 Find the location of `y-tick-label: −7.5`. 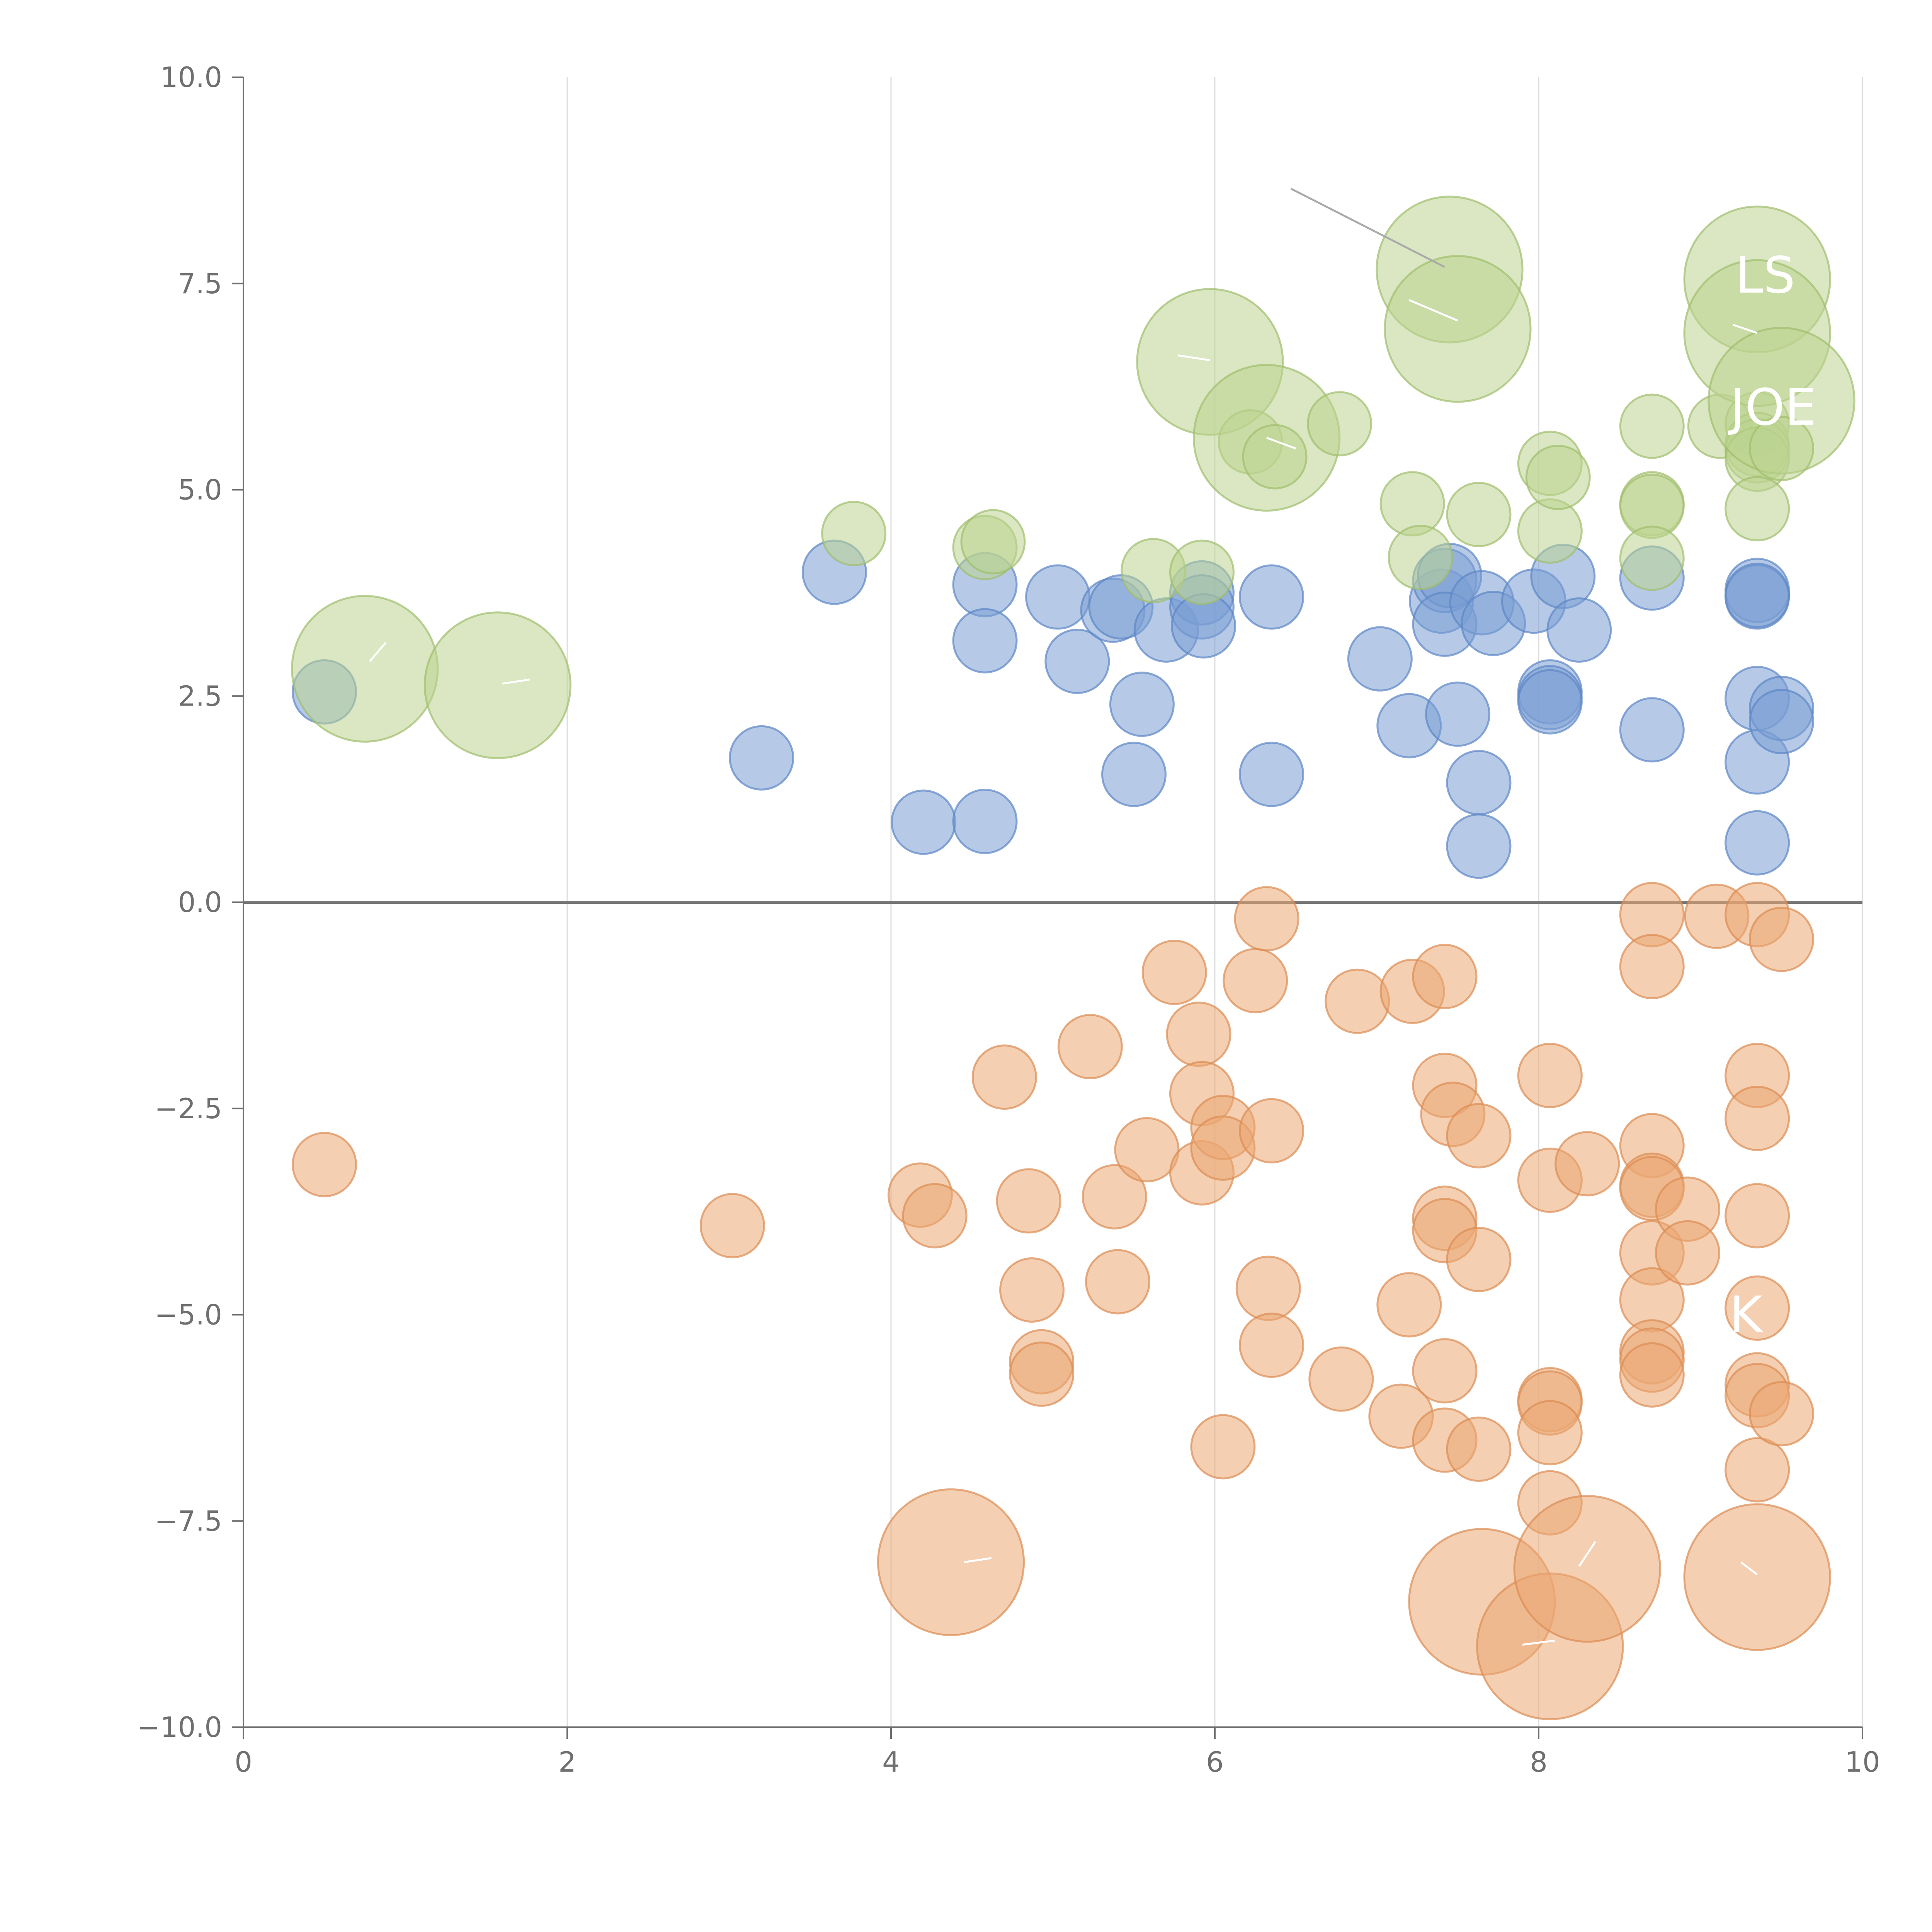

y-tick-label: −7.5 is located at coordinates (189, 1521).